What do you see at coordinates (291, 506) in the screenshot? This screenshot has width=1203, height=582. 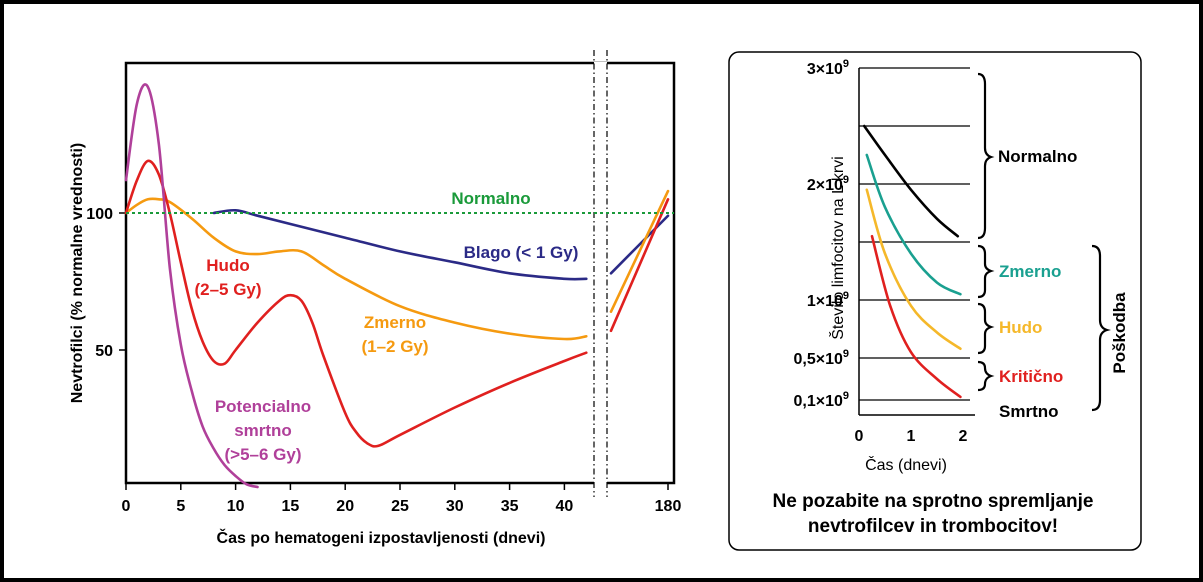 I see `x-tick-label: 15` at bounding box center [291, 506].